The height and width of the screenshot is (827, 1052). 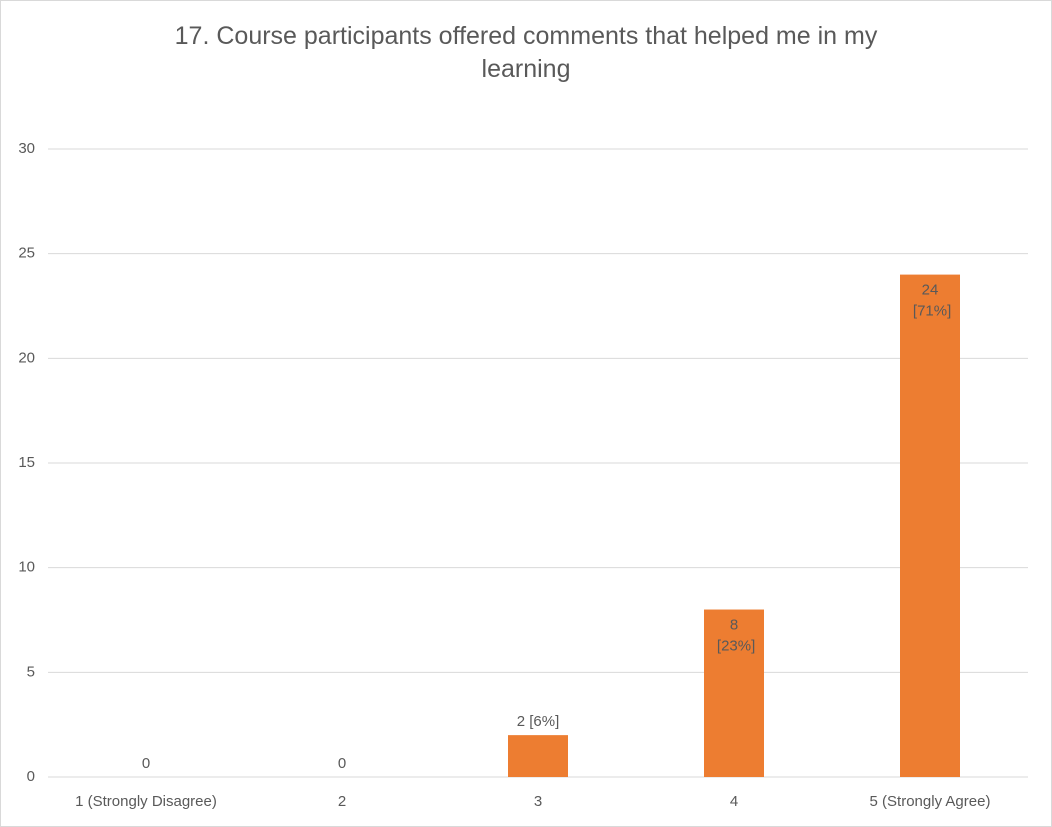 I want to click on y-tick-label: 25, so click(x=26, y=253).